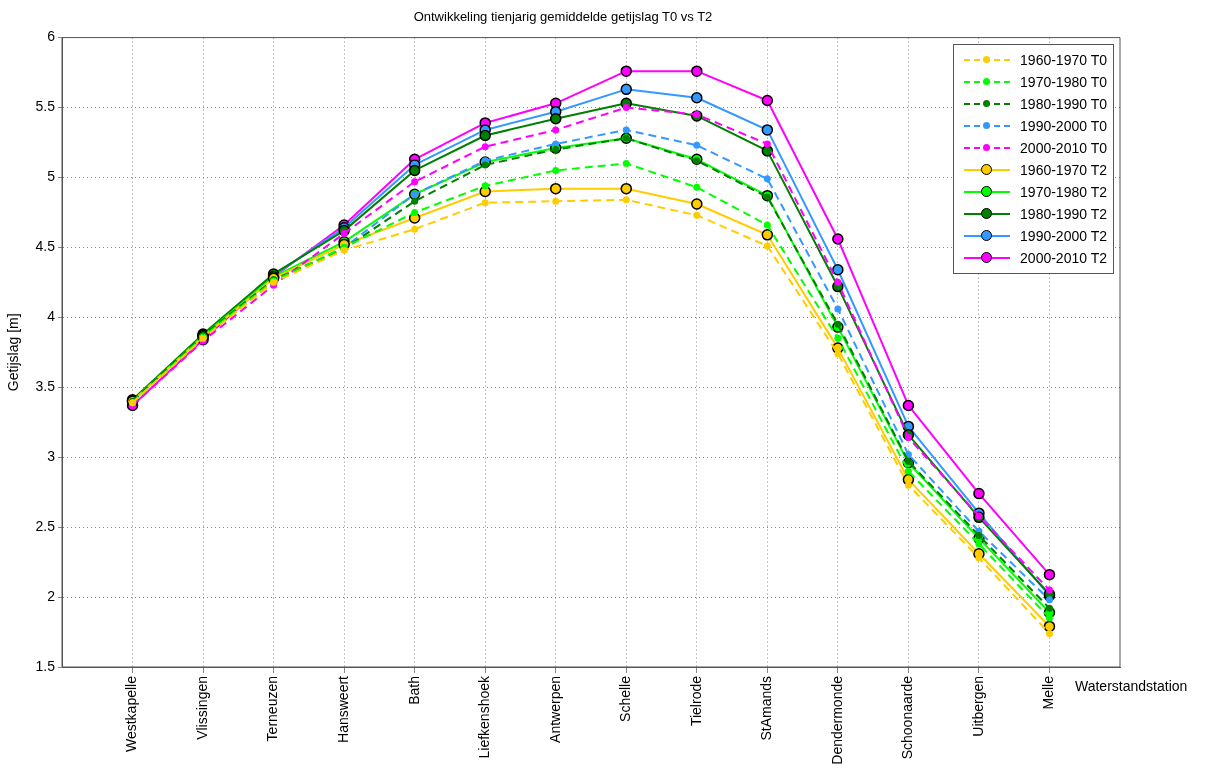  What do you see at coordinates (131, 714) in the screenshot?
I see `x-tick-label: Westkapelle` at bounding box center [131, 714].